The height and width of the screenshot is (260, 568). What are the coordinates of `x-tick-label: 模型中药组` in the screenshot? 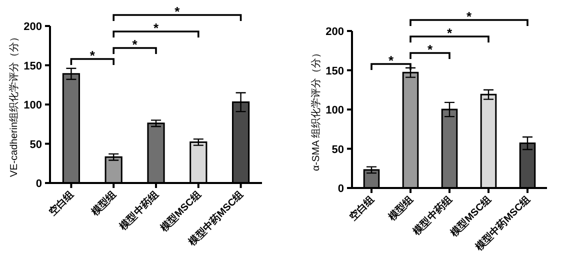 It's located at (139, 211).